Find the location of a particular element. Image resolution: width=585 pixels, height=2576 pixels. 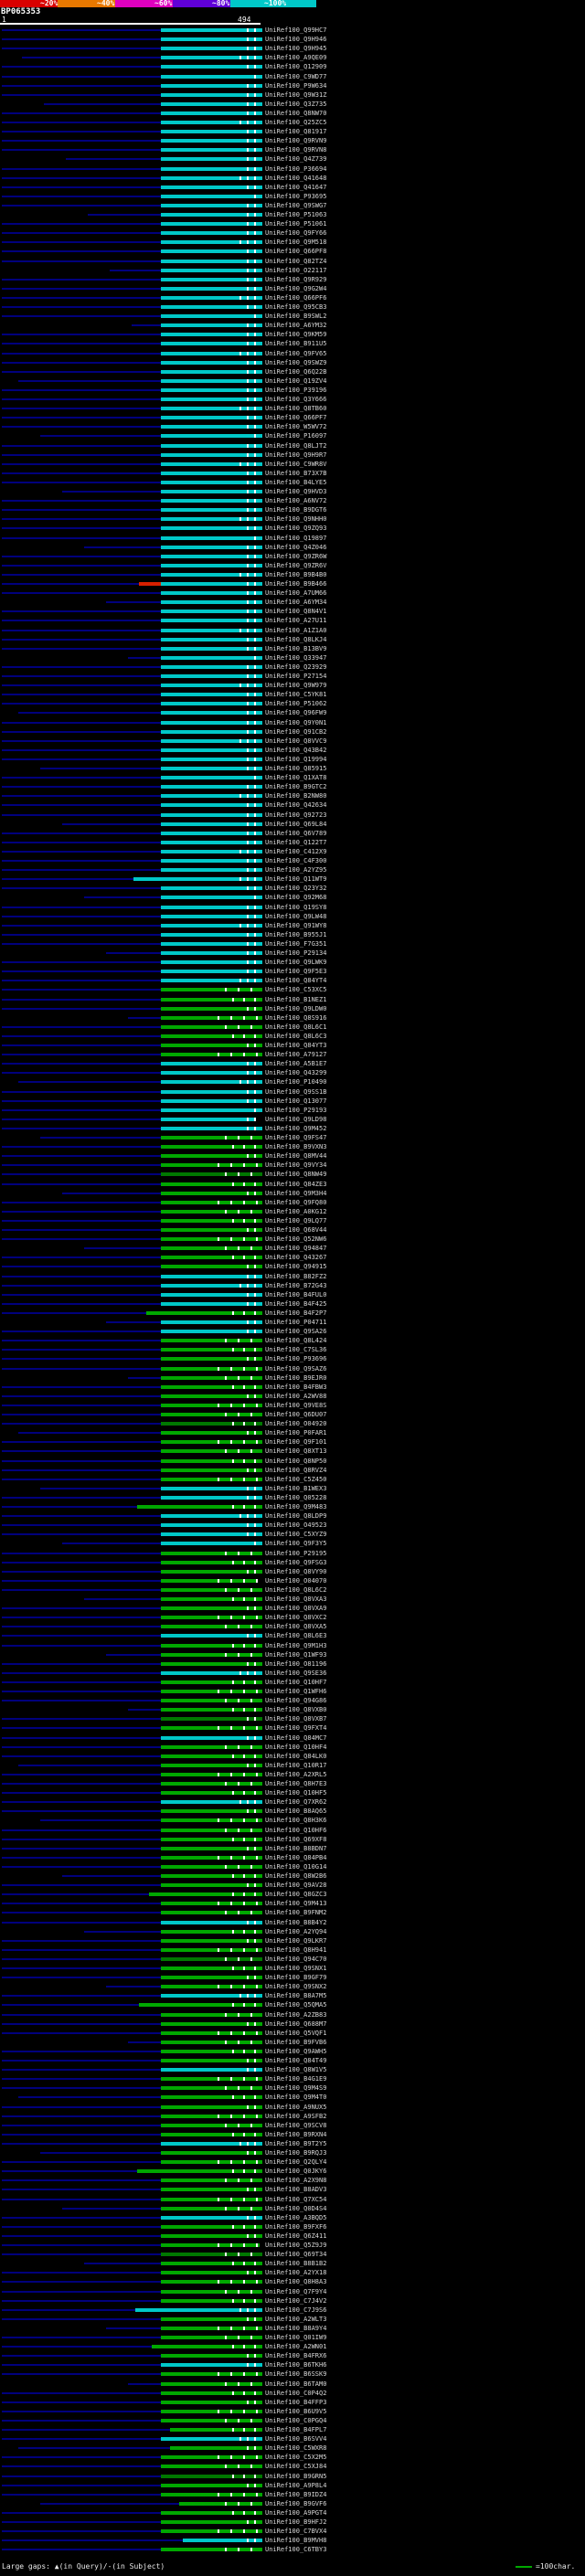

hit-label: UniRef100_Q42634 is located at coordinates (296, 805).